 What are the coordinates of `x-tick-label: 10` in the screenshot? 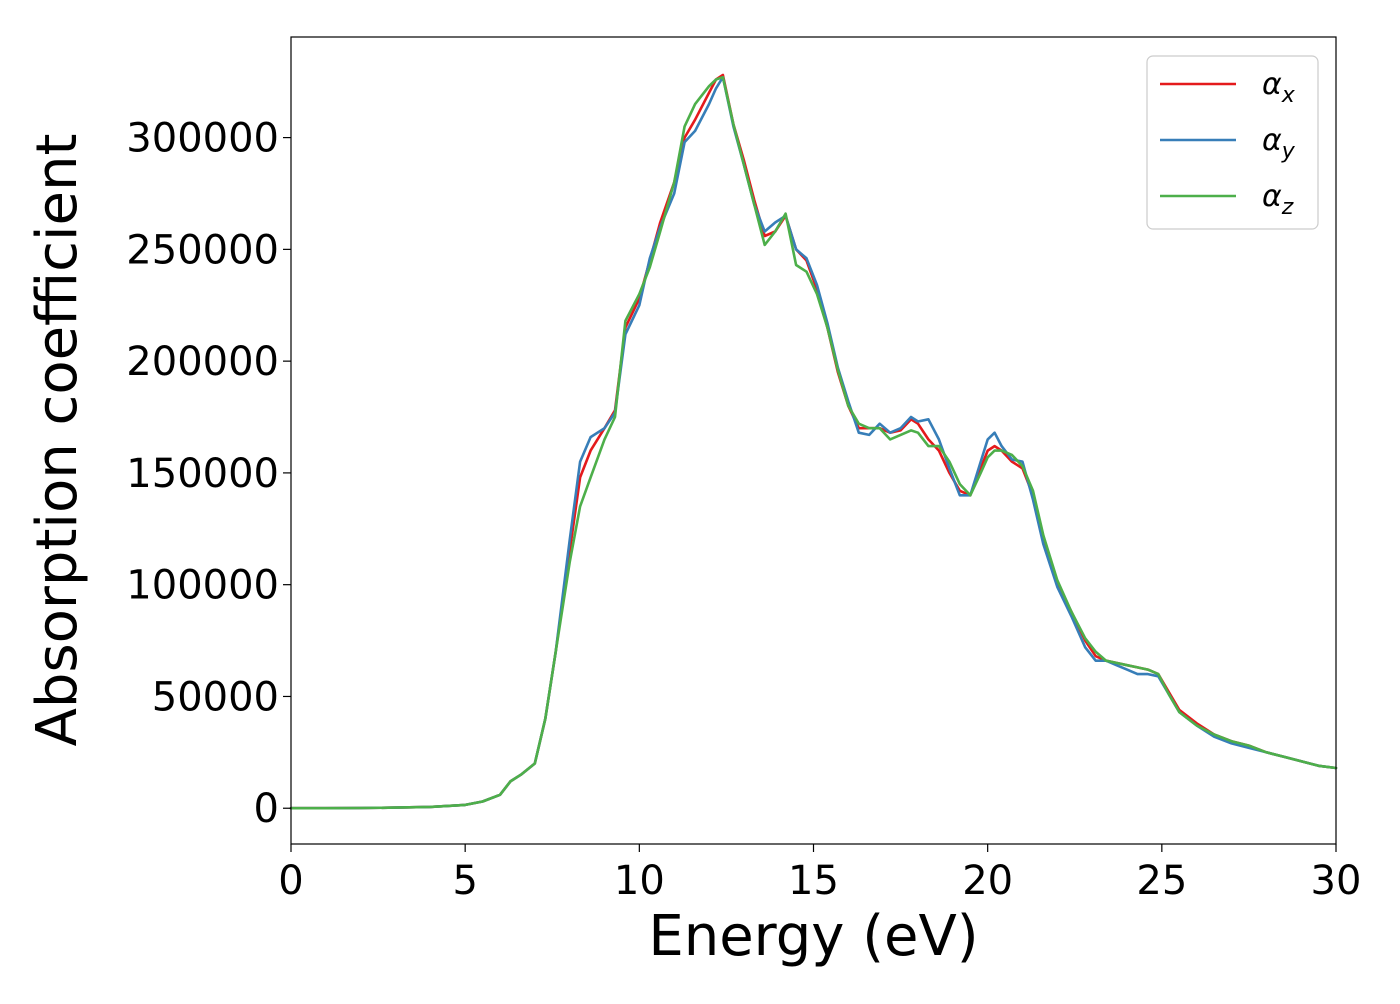 It's located at (639, 881).